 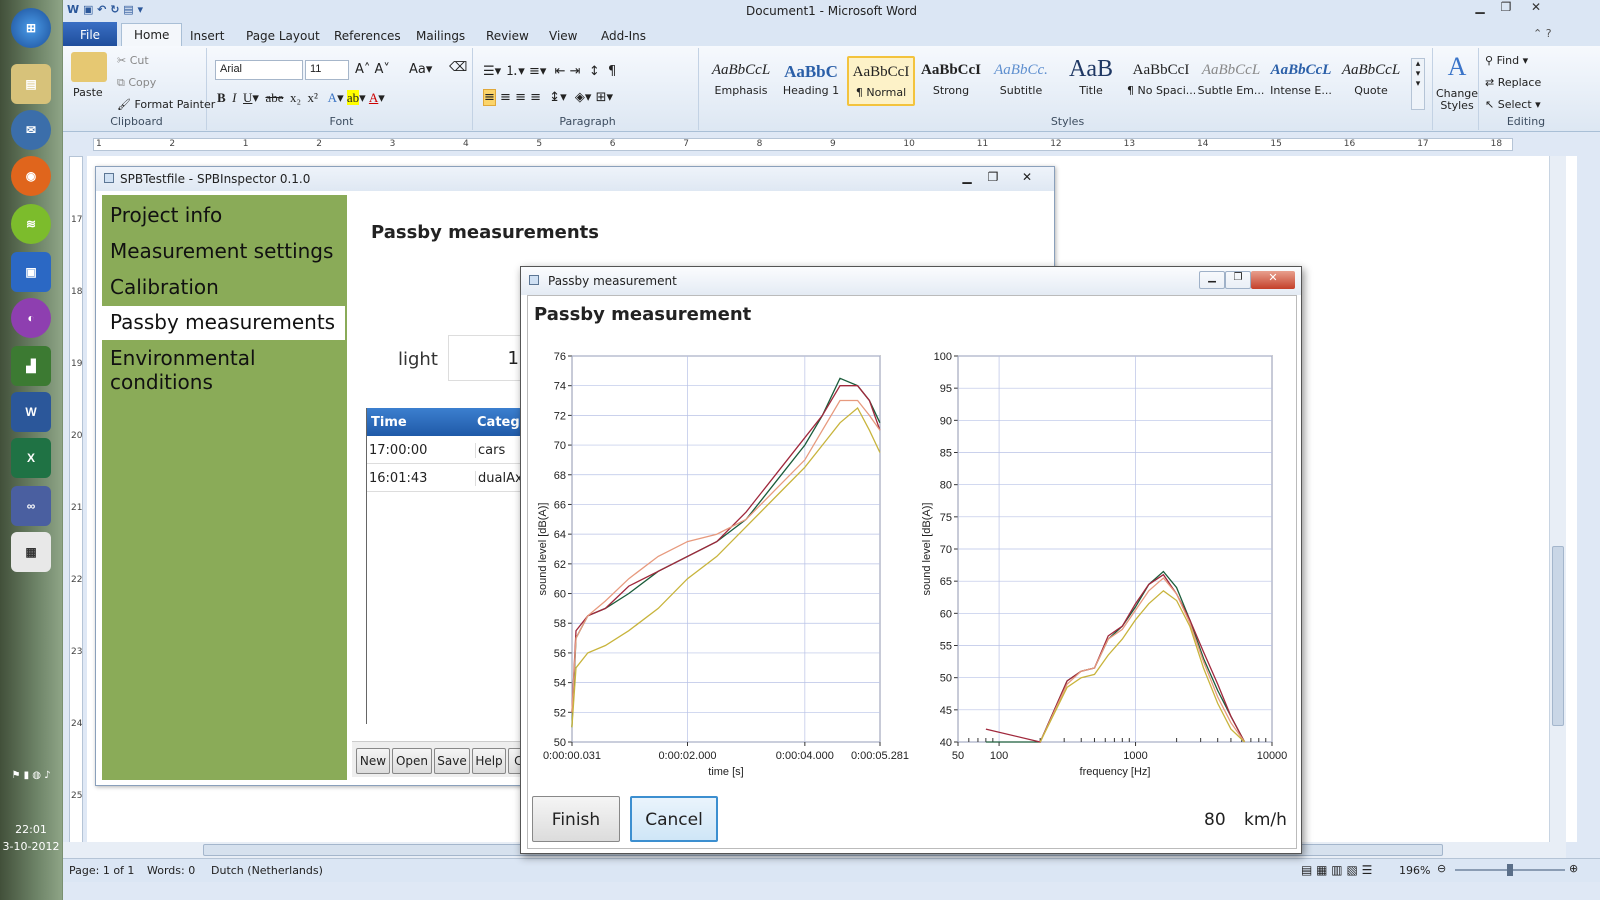 What do you see at coordinates (452, 761) in the screenshot?
I see `save-button: Save` at bounding box center [452, 761].